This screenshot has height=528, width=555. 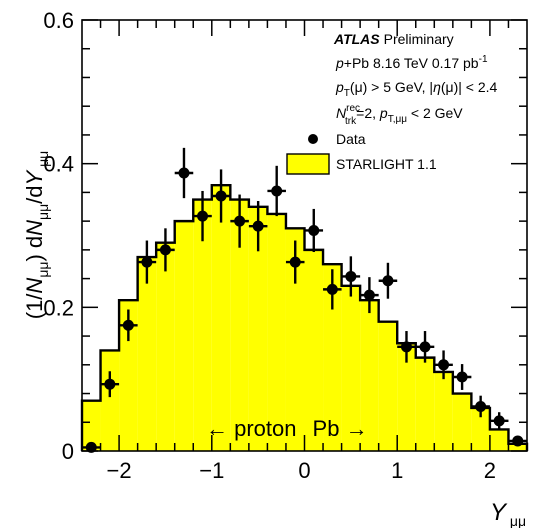 What do you see at coordinates (308, 164) in the screenshot?
I see `legend-model-swatch` at bounding box center [308, 164].